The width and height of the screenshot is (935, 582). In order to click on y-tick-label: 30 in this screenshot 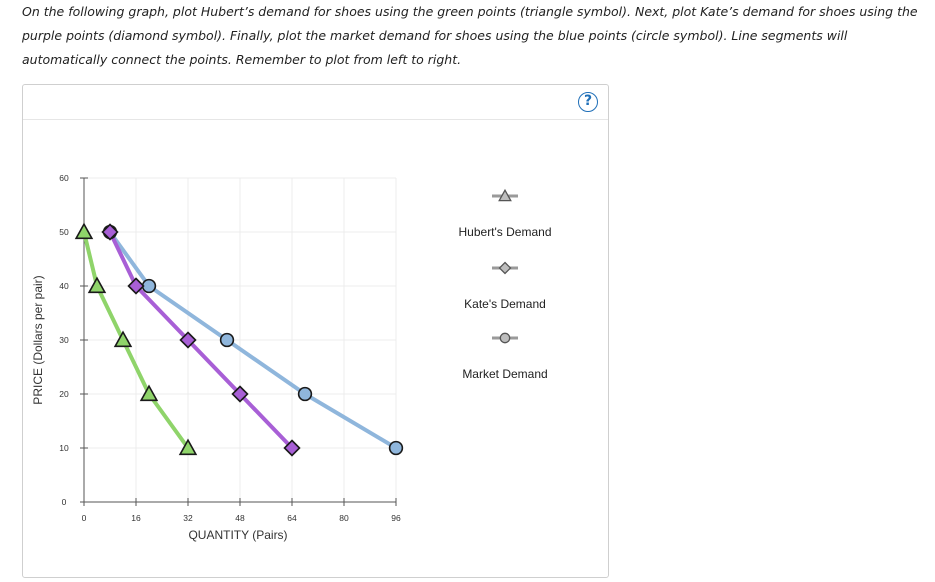, I will do `click(64, 340)`.